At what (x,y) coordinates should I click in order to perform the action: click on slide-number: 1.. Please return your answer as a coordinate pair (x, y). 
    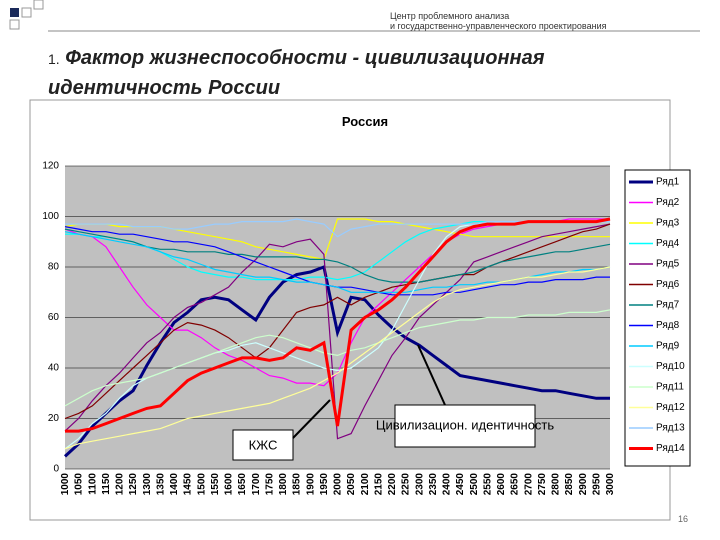
    Looking at the image, I should click on (54, 59).